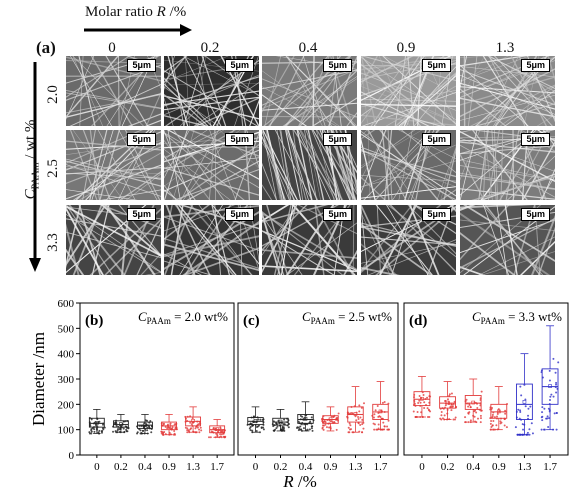  What do you see at coordinates (499, 467) in the screenshot?
I see `x-tick-label: 0.9` at bounding box center [499, 467].